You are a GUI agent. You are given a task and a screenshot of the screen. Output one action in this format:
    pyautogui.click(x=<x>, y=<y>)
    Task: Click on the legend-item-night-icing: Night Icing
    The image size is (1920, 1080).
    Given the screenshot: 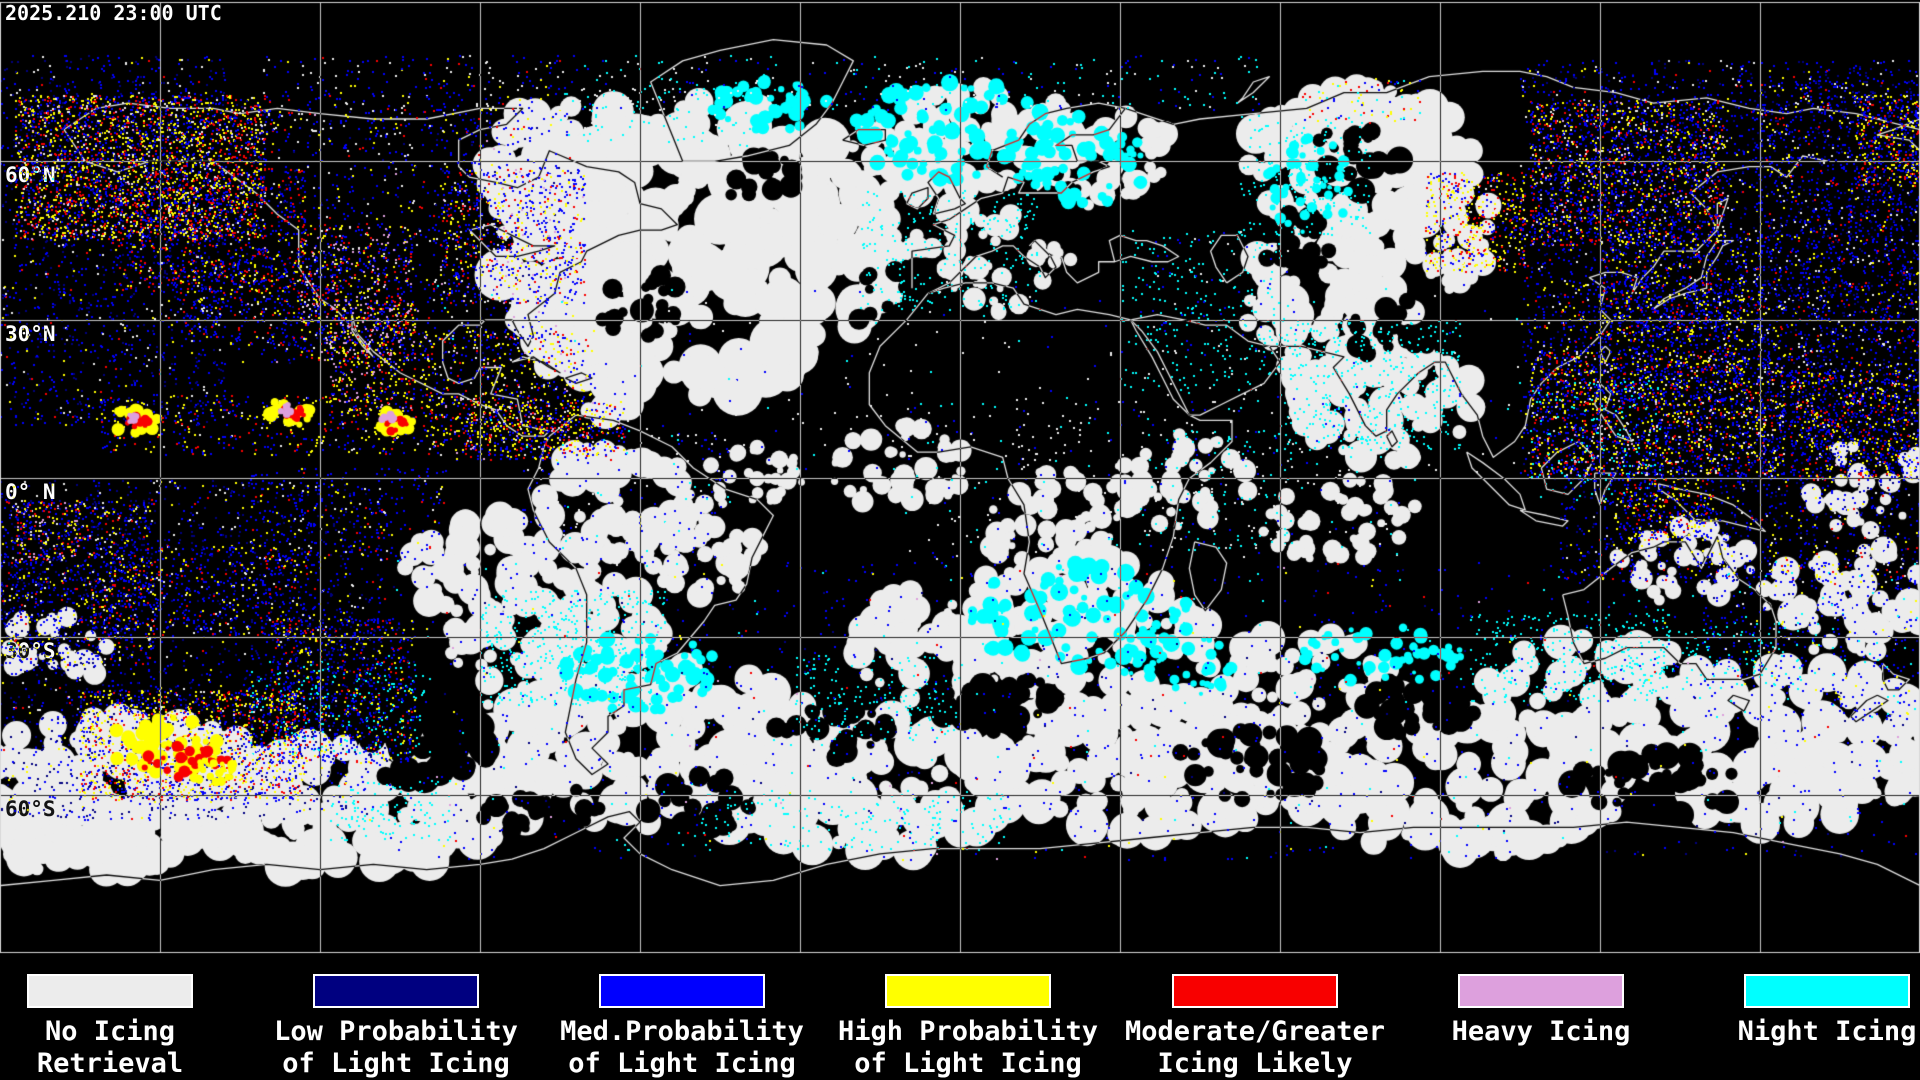 What is the action you would take?
    pyautogui.click(x=1803, y=1011)
    